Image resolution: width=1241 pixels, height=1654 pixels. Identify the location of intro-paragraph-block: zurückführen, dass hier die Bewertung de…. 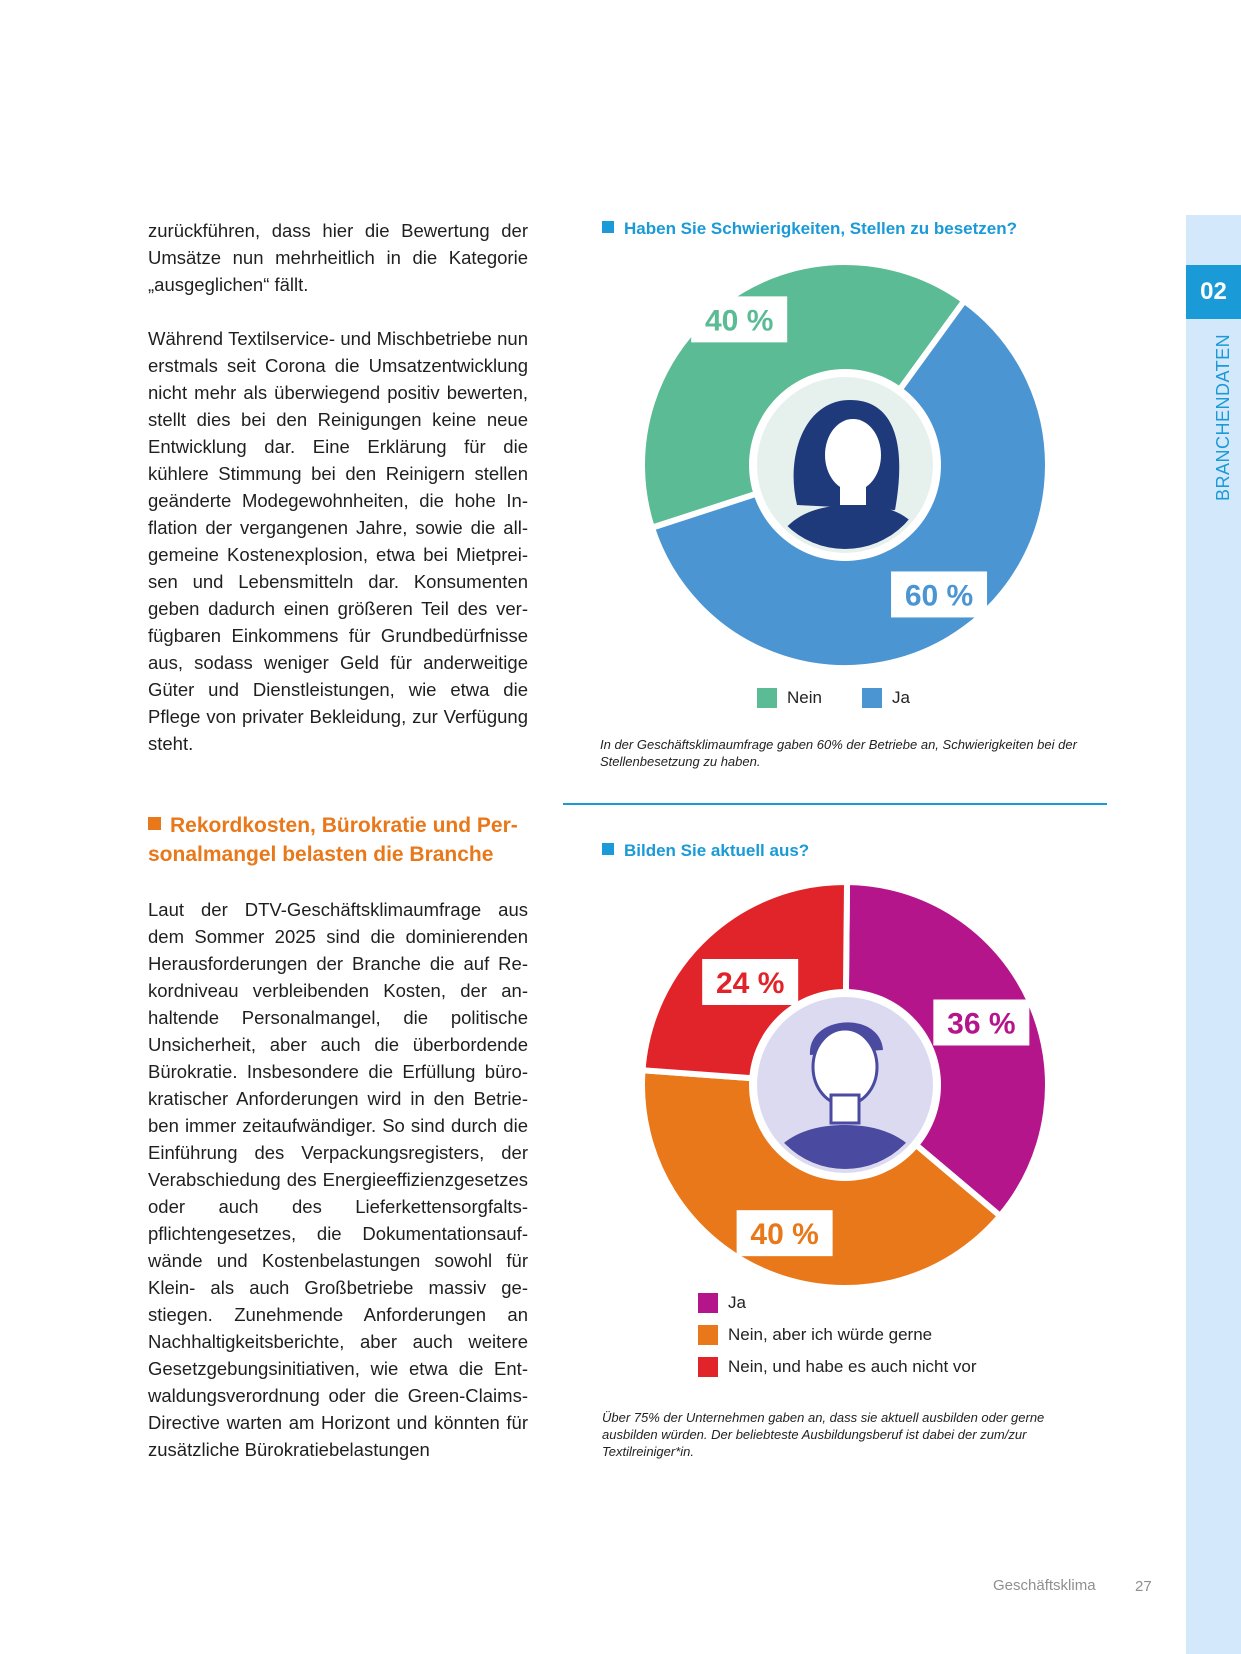
(338, 257).